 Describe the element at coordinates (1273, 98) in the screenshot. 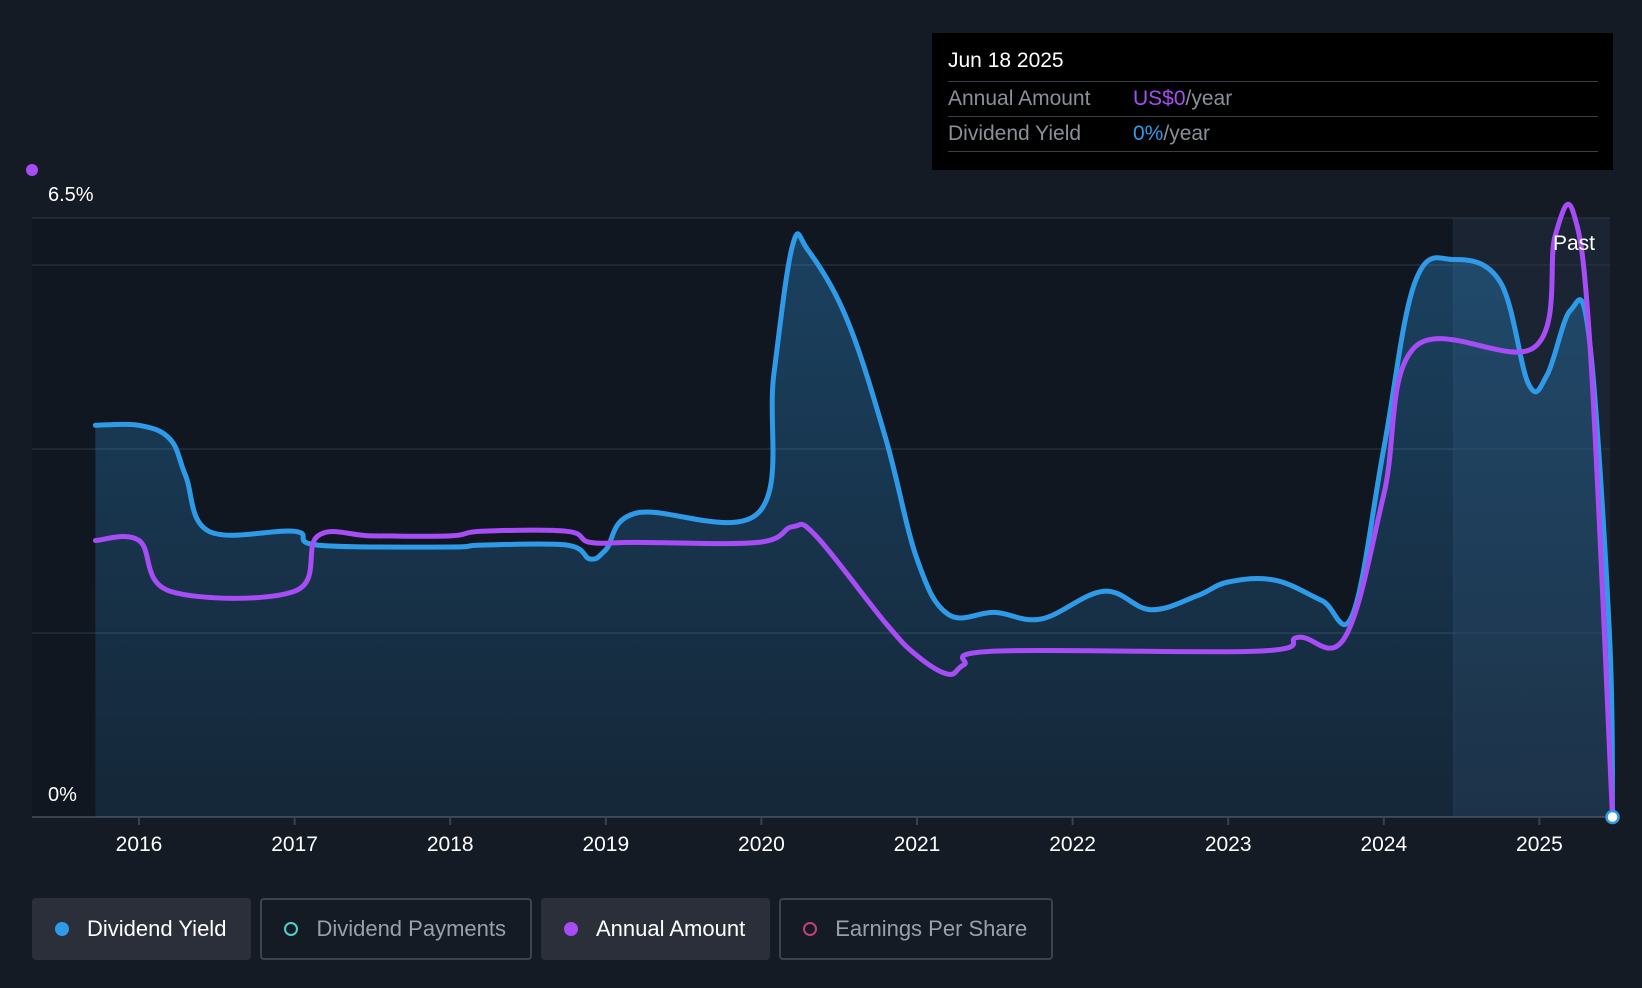

I see `tooltip-row-annual-amount: Annual Amount US$0/year` at that location.